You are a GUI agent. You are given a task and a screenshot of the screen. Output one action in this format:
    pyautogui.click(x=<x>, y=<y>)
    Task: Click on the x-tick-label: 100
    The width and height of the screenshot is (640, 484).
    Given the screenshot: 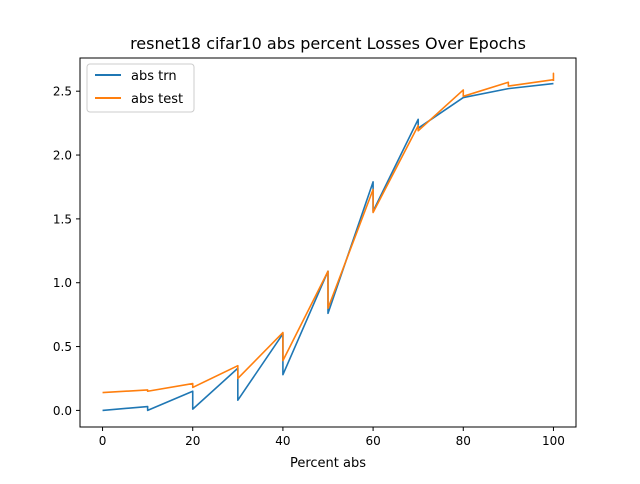 What is the action you would take?
    pyautogui.click(x=553, y=441)
    